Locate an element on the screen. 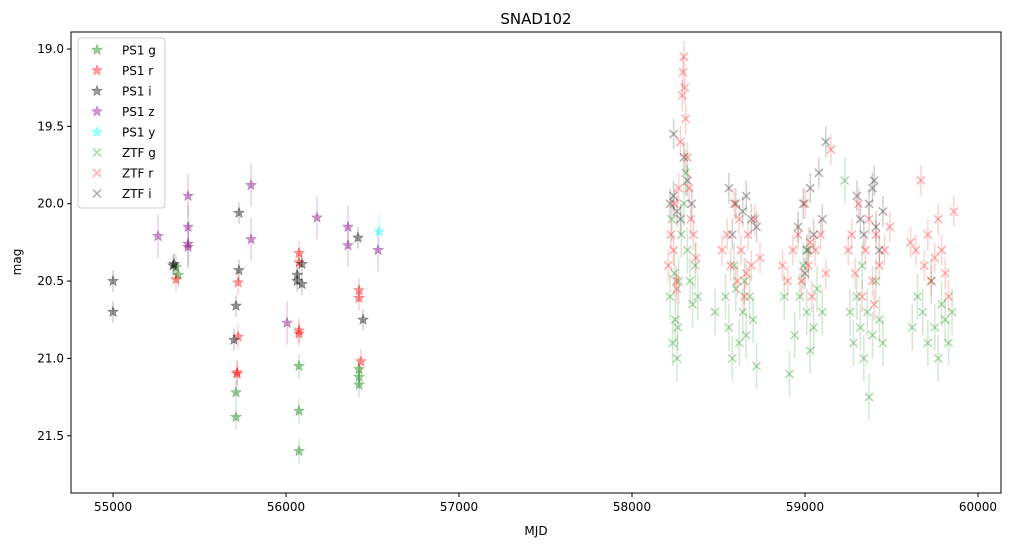 Image resolution: width=1013 pixels, height=547 pixels. legend-entry: PS1 y is located at coordinates (122, 133).